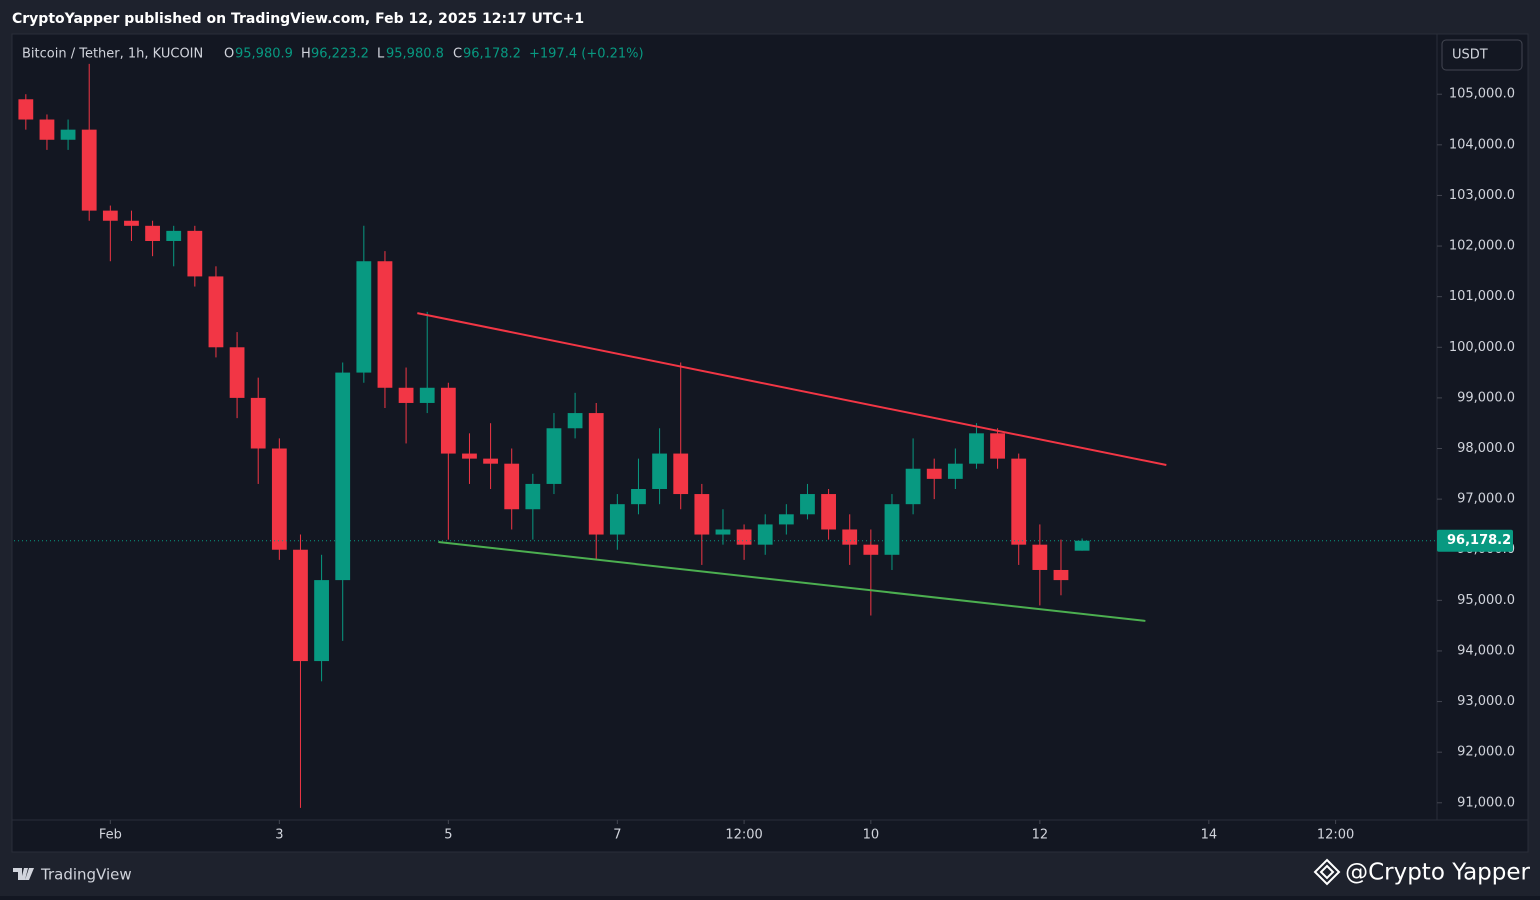 The width and height of the screenshot is (1540, 900). I want to click on x-tick-label: 10, so click(871, 835).